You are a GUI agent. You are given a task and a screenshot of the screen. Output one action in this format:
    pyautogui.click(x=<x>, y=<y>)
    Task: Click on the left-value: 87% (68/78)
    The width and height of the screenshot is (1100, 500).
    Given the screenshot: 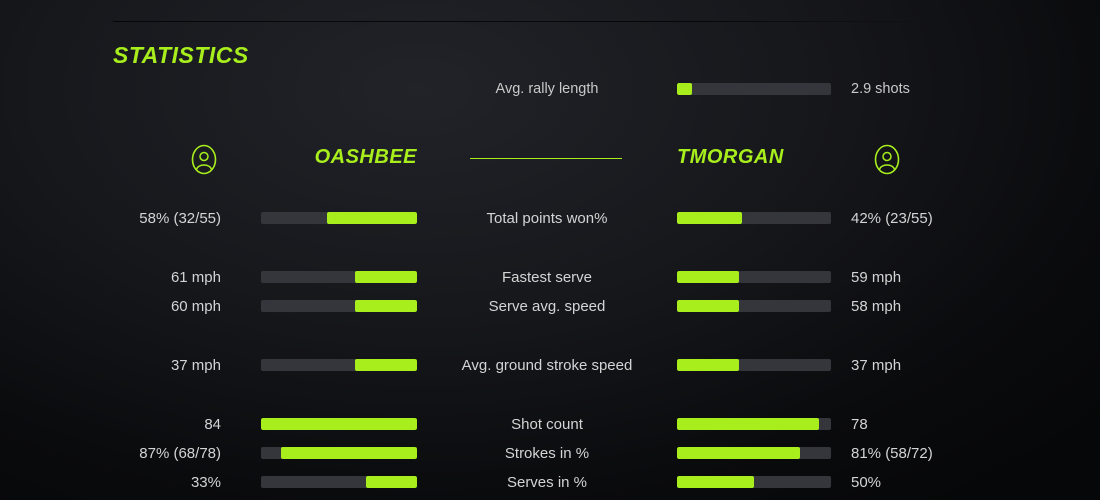 What is the action you would take?
    pyautogui.click(x=180, y=453)
    